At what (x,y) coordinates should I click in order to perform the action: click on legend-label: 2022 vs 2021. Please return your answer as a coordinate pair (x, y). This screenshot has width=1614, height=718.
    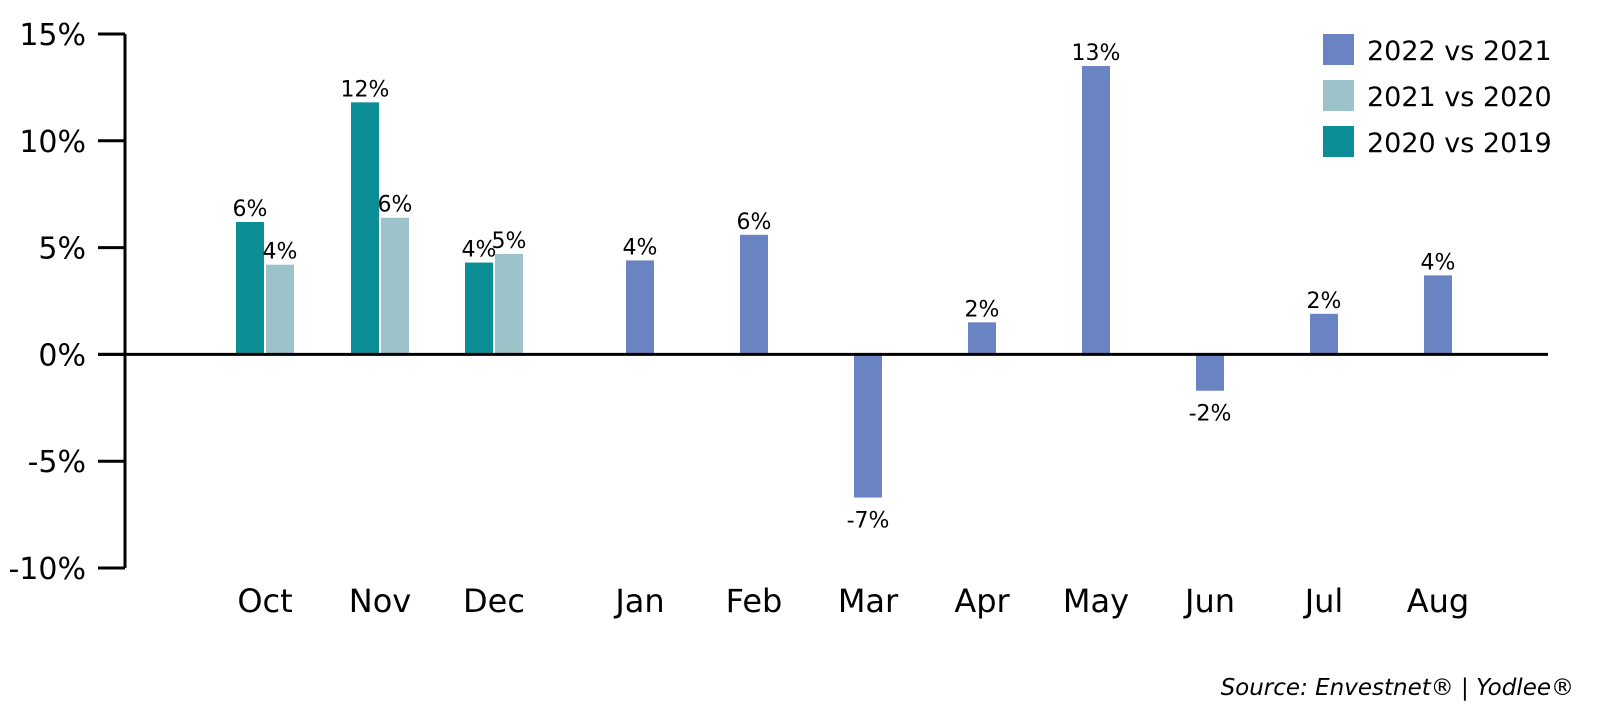
    Looking at the image, I should click on (1459, 51).